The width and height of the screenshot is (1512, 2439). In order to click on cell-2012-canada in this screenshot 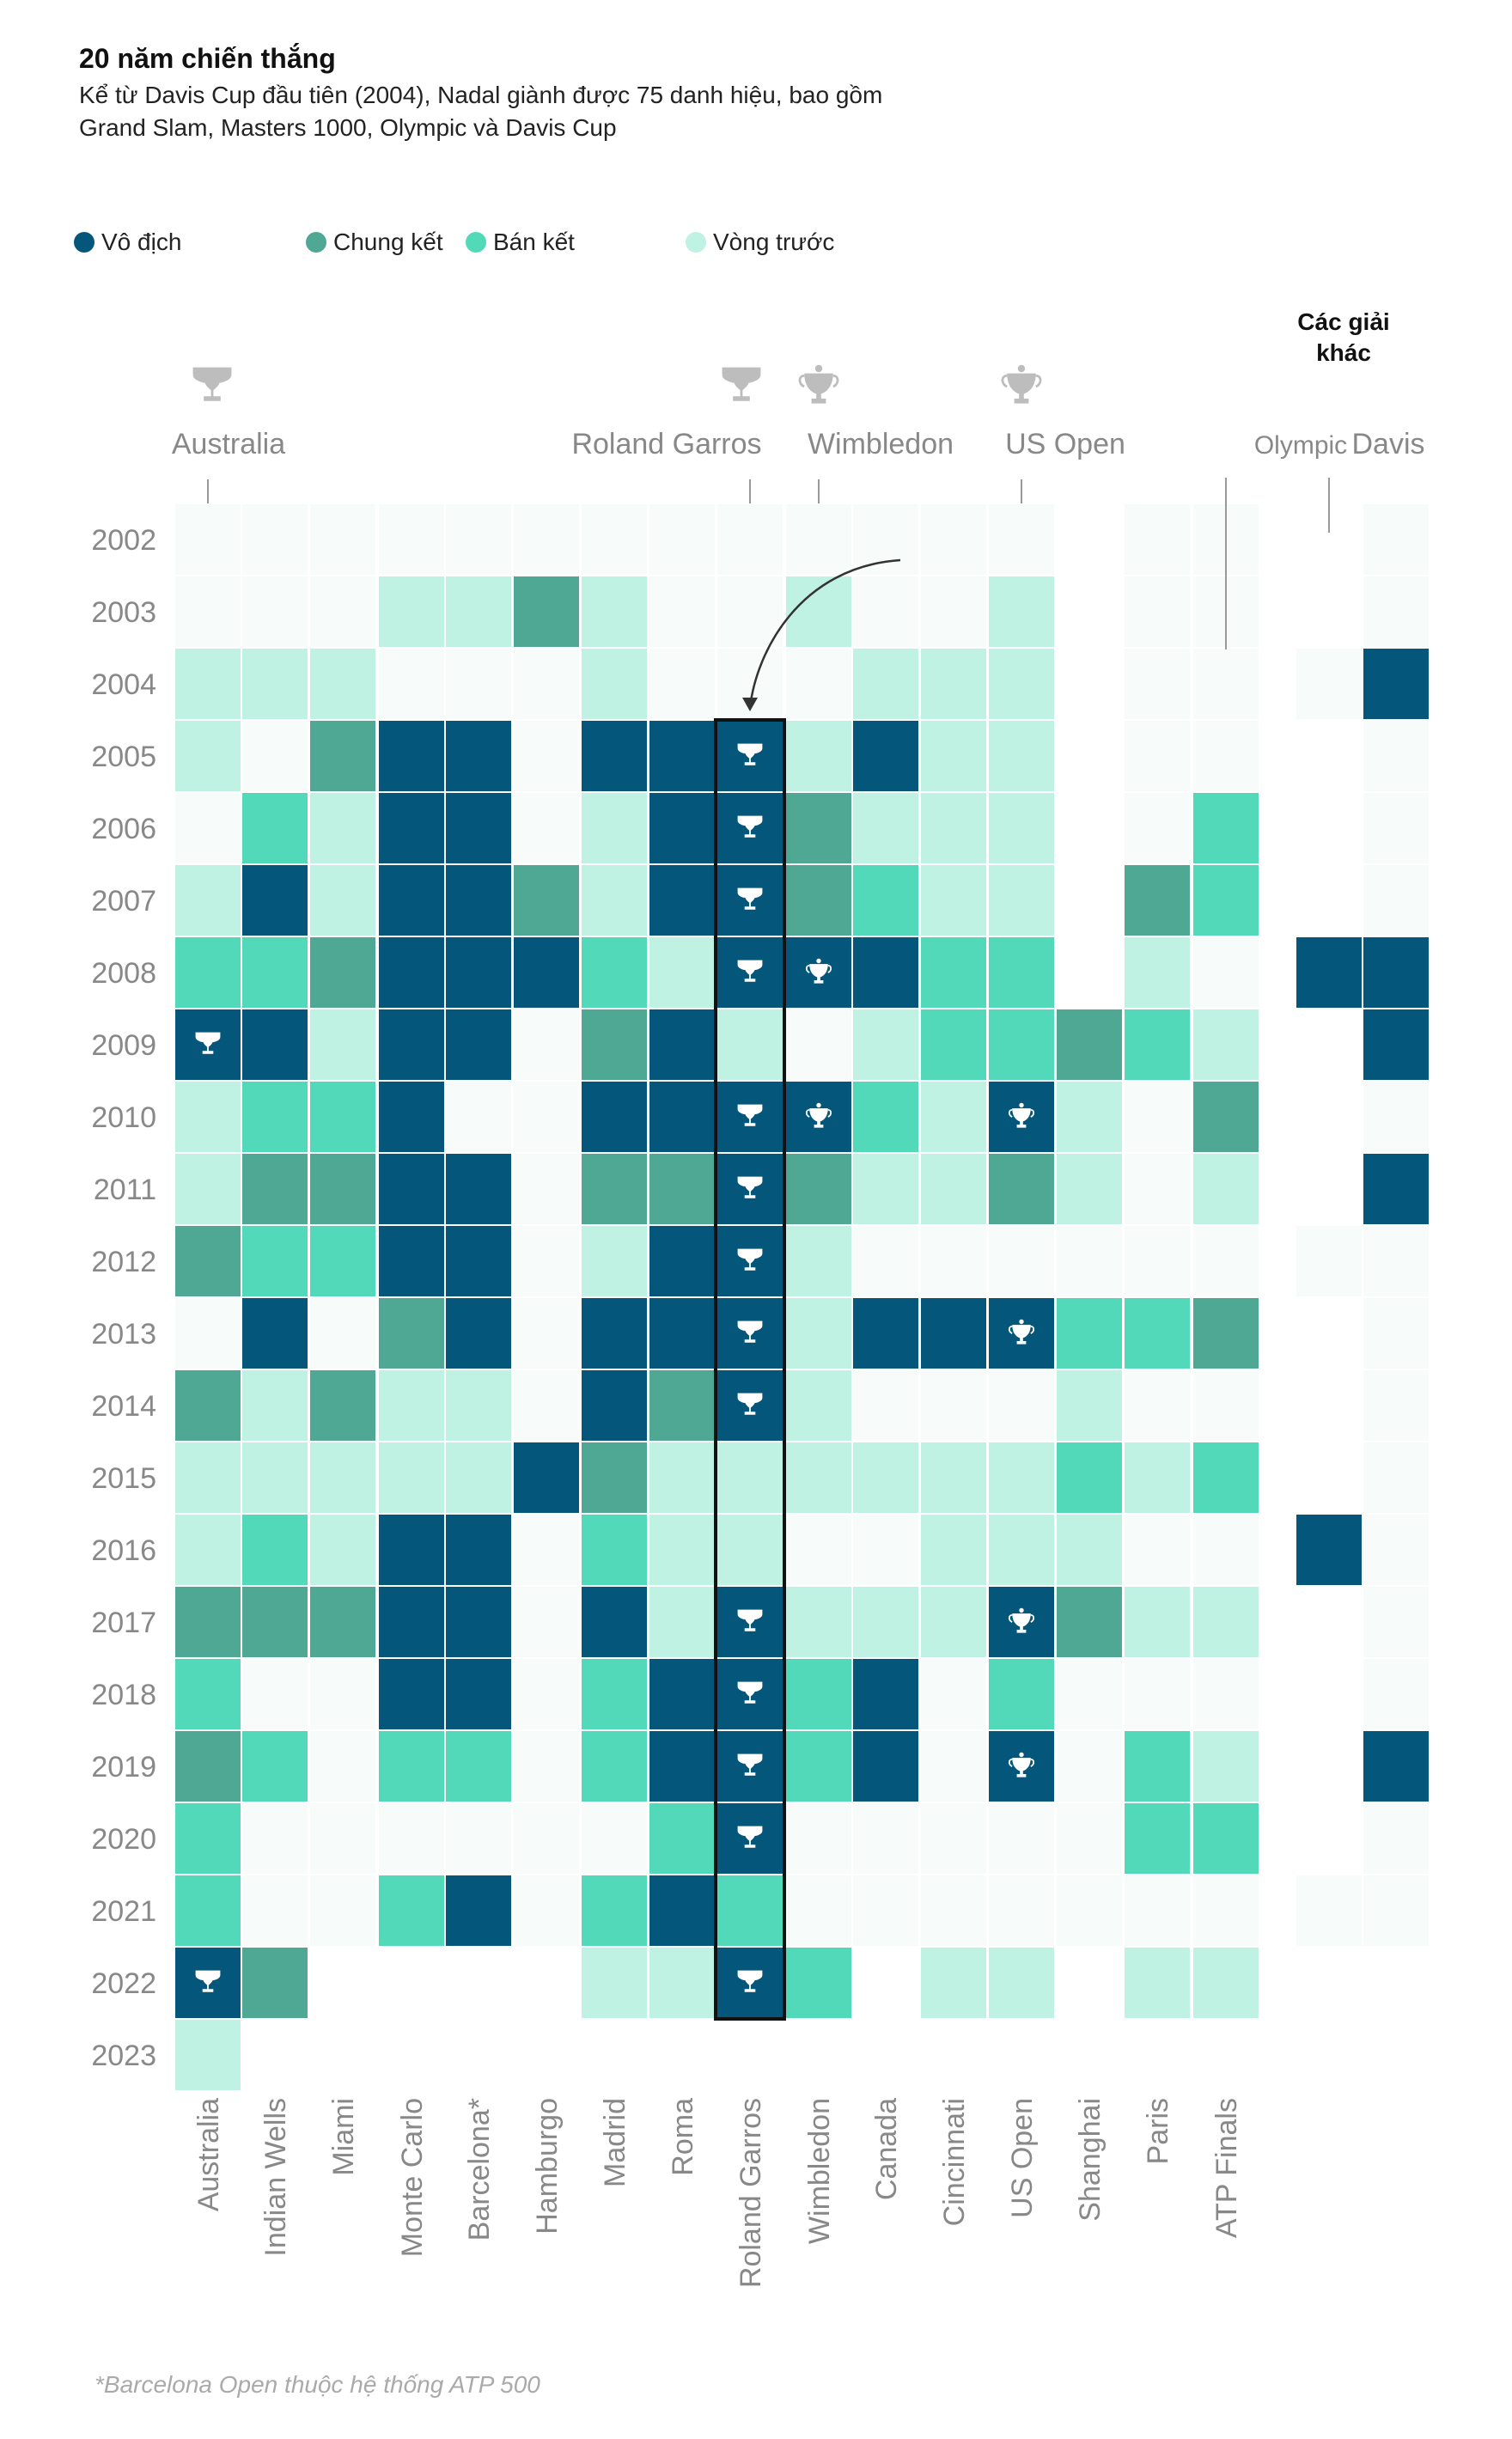, I will do `click(885, 1261)`.